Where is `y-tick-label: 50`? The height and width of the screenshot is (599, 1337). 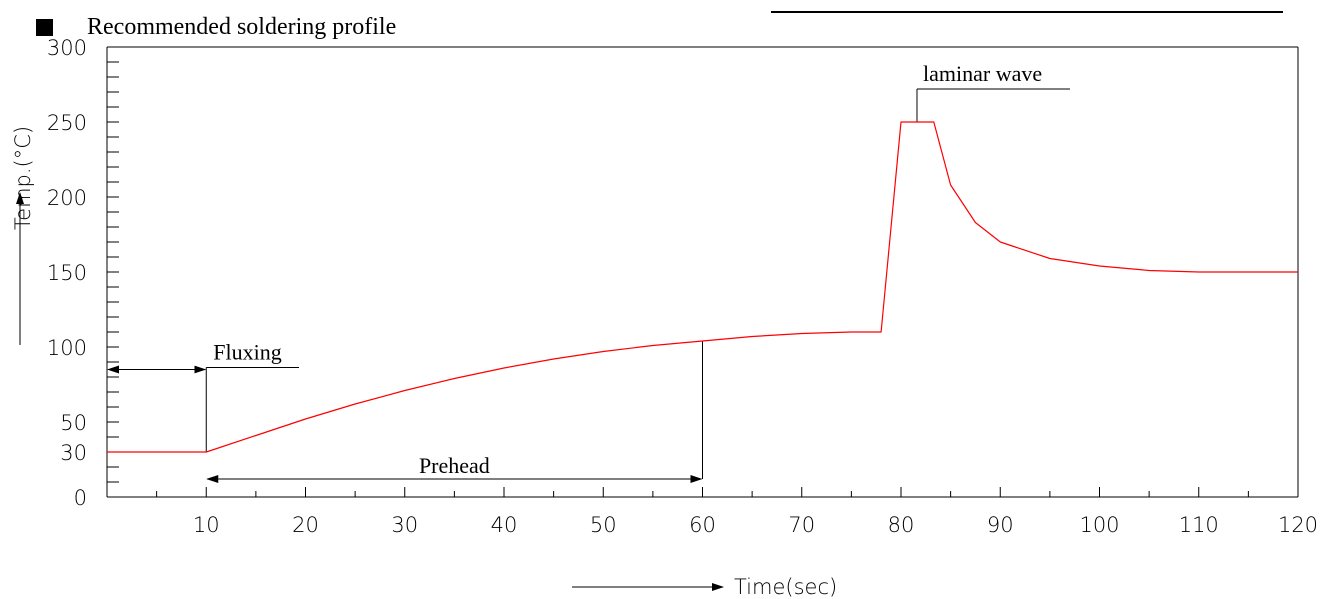 y-tick-label: 50 is located at coordinates (73, 423).